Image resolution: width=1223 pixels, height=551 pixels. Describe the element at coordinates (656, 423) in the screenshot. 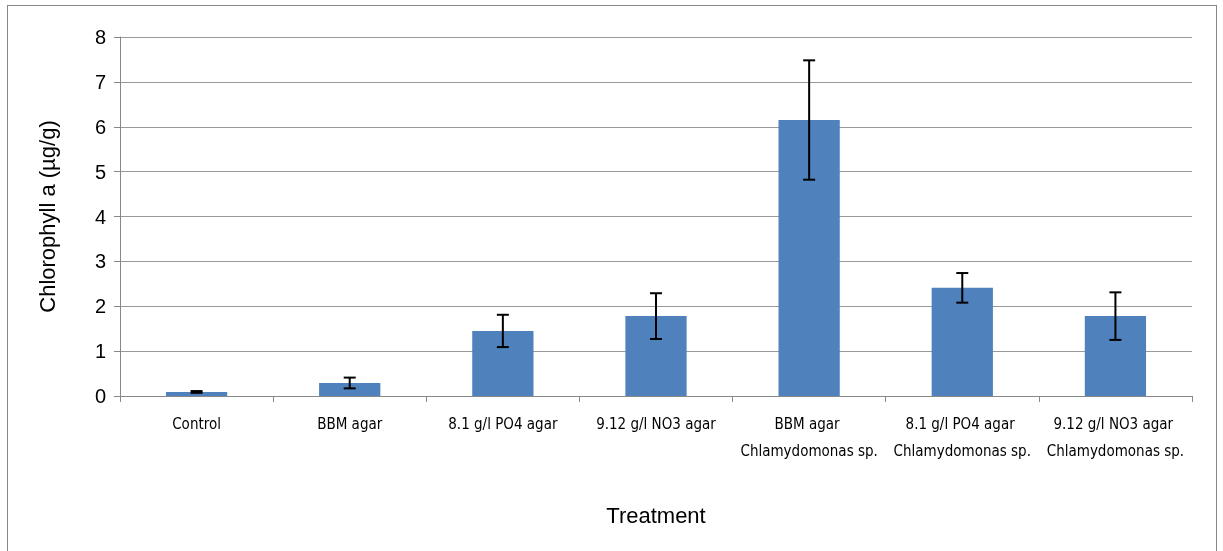

I see `x-tick-label: 9.12 g/l NO3 agar` at that location.